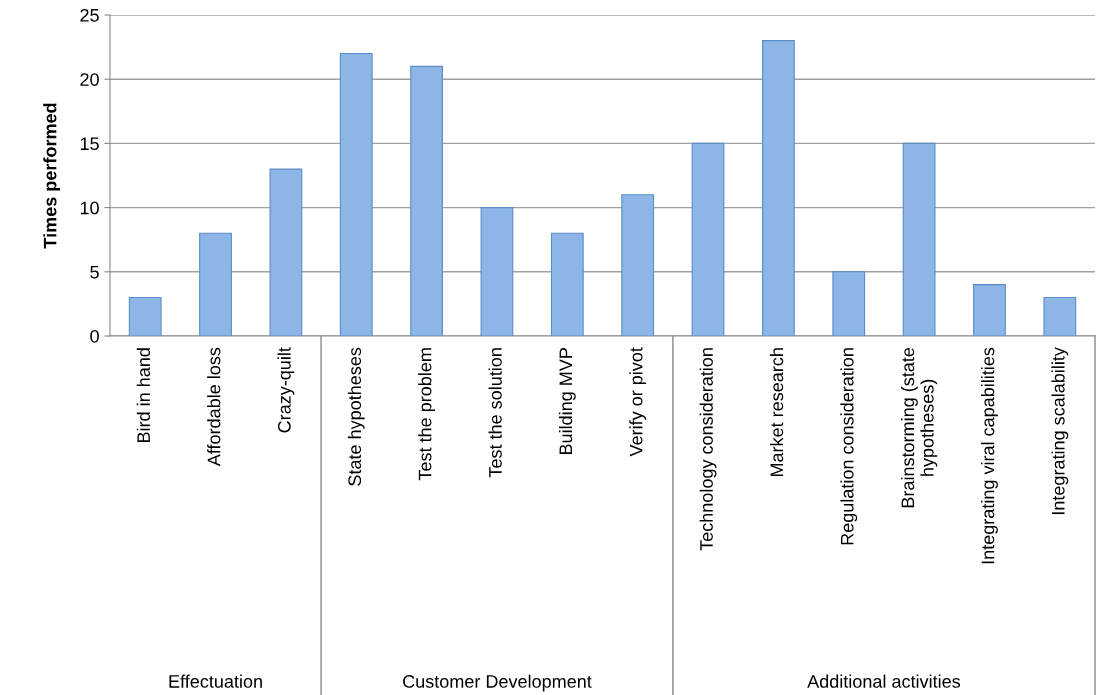 The image size is (1106, 695). I want to click on x-tick-label: Market research, so click(776, 412).